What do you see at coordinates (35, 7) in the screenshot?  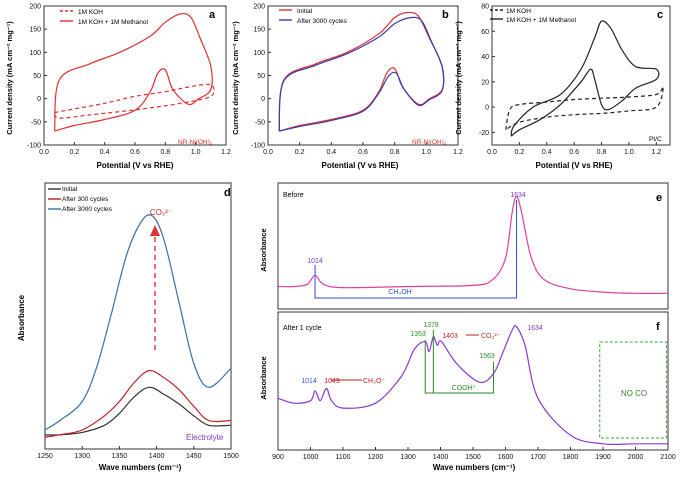 I see `ytick-label-a: 200` at bounding box center [35, 7].